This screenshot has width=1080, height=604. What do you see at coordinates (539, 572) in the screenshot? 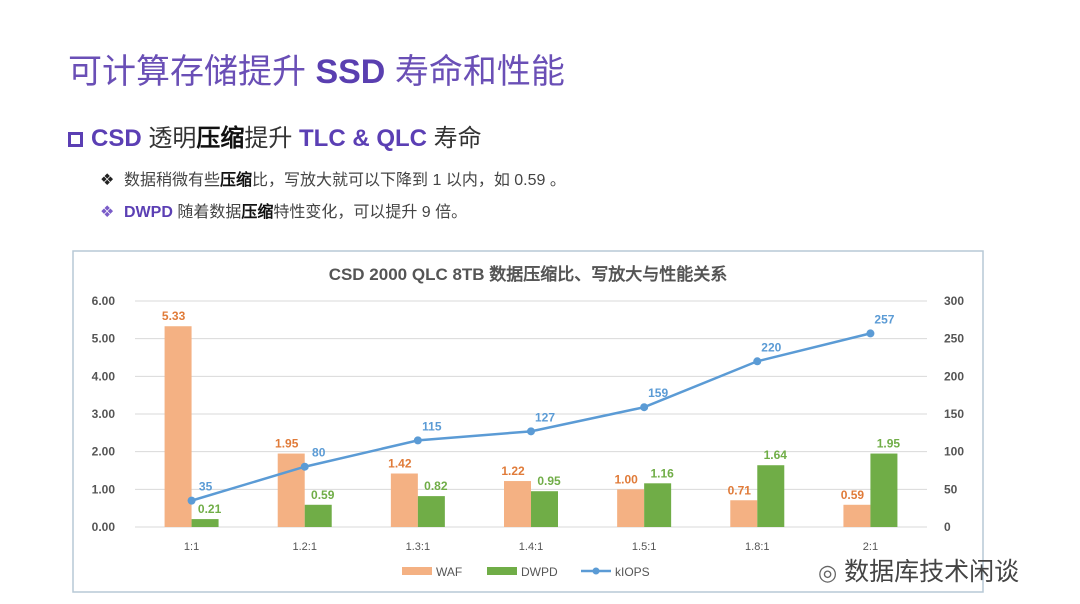
I see `legend-label: DWPD` at bounding box center [539, 572].